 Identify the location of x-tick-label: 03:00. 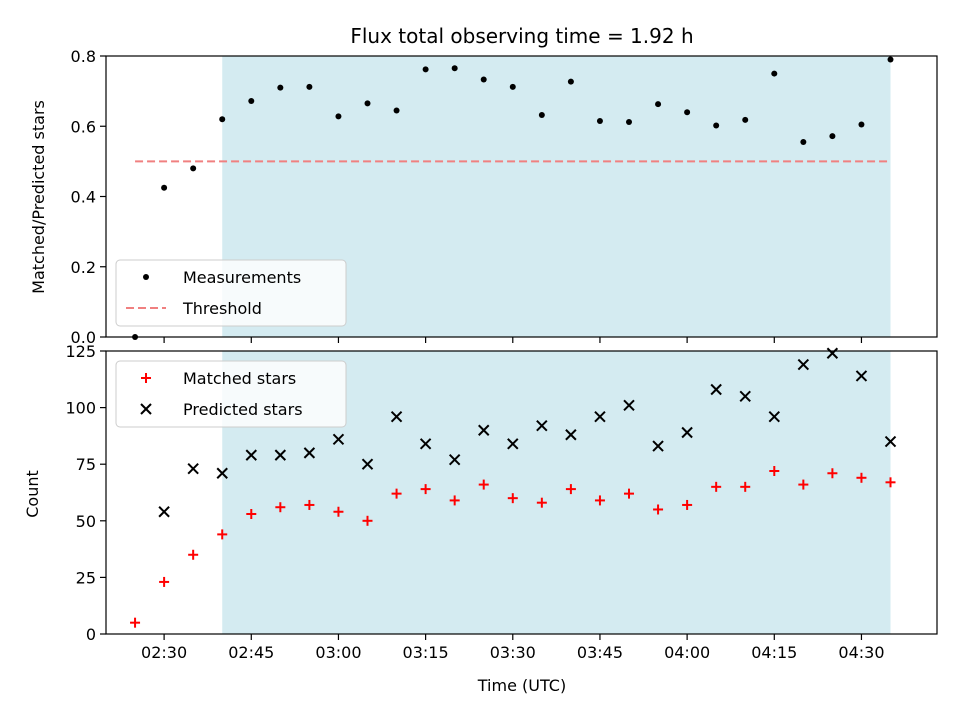
(338, 652).